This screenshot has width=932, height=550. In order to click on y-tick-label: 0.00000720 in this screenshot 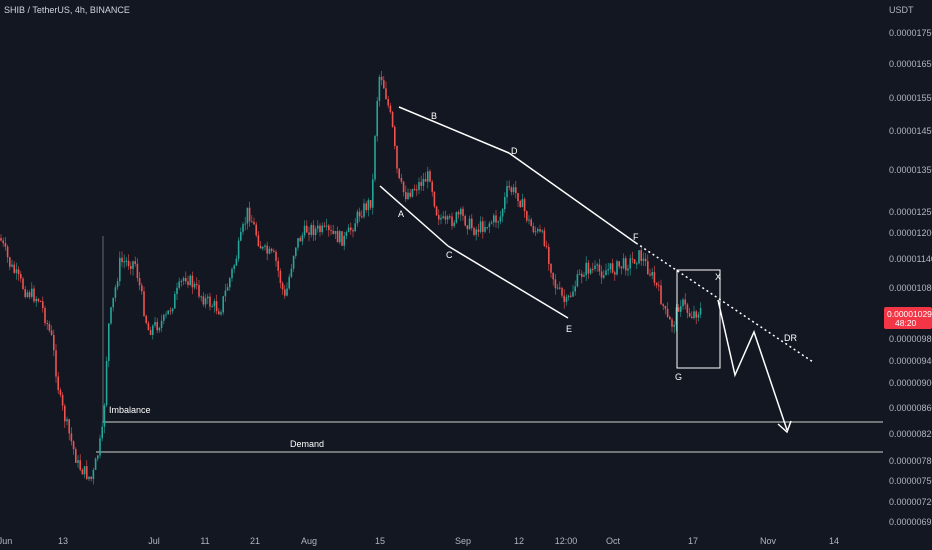, I will do `click(910, 502)`.